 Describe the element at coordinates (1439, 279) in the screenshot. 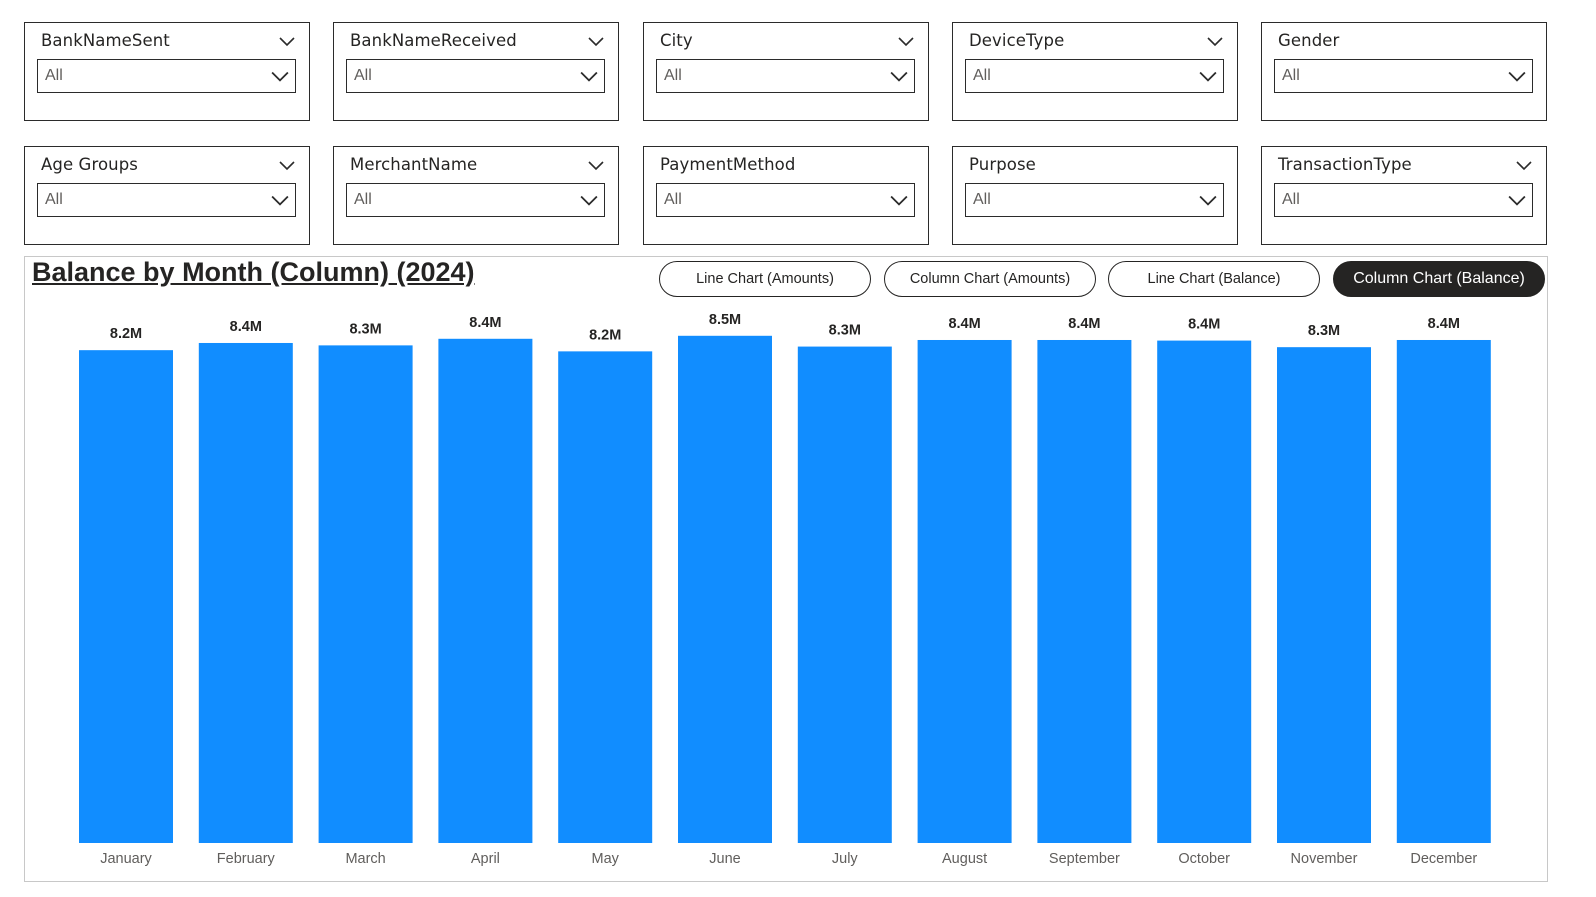

I see `toggle-column-chart-balance-button: Column Chart (Balance)` at that location.